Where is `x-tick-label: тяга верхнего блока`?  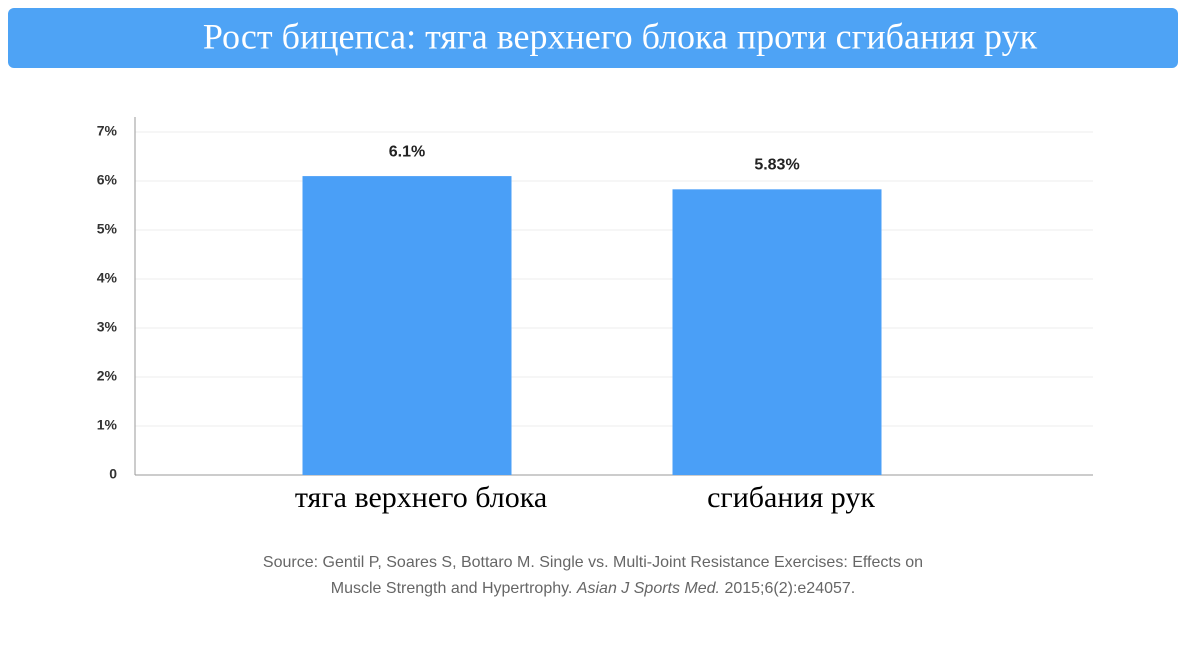
x-tick-label: тяга верхнего блока is located at coordinates (421, 497).